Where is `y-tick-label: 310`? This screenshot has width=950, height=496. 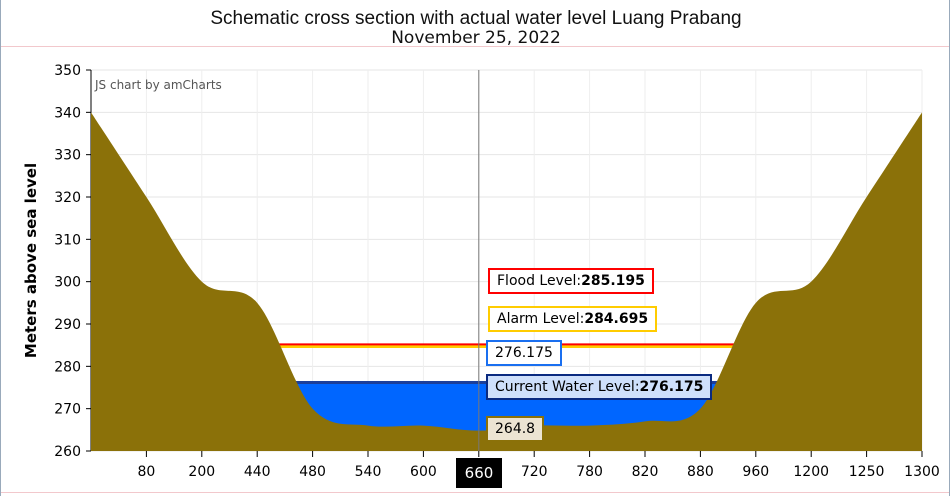 y-tick-label: 310 is located at coordinates (67, 240).